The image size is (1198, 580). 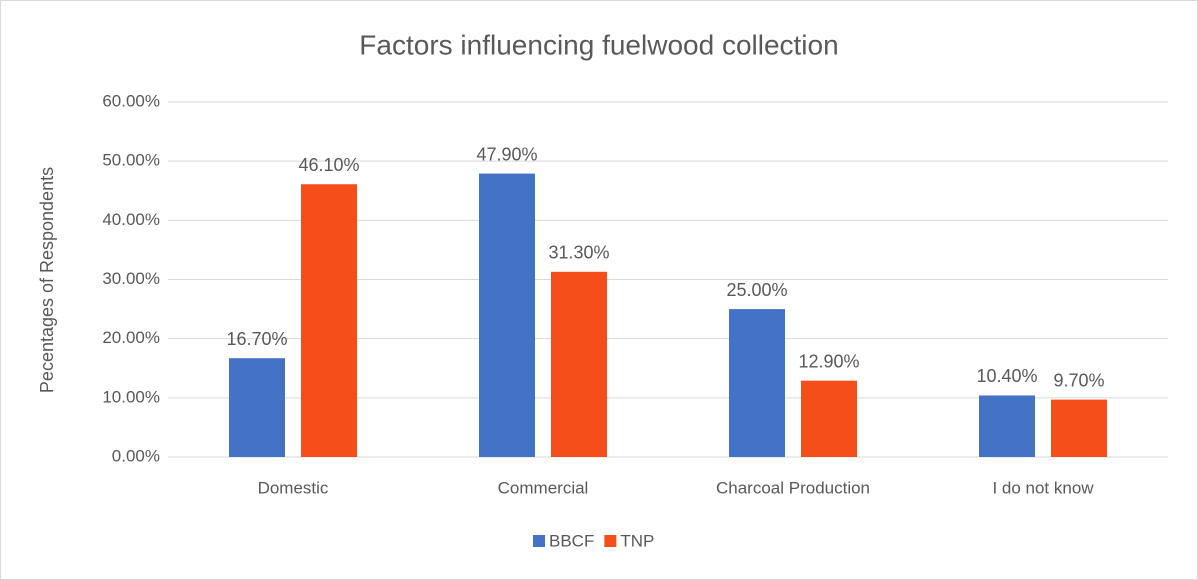 What do you see at coordinates (1043, 487) in the screenshot?
I see `x-tick-label: I do not know` at bounding box center [1043, 487].